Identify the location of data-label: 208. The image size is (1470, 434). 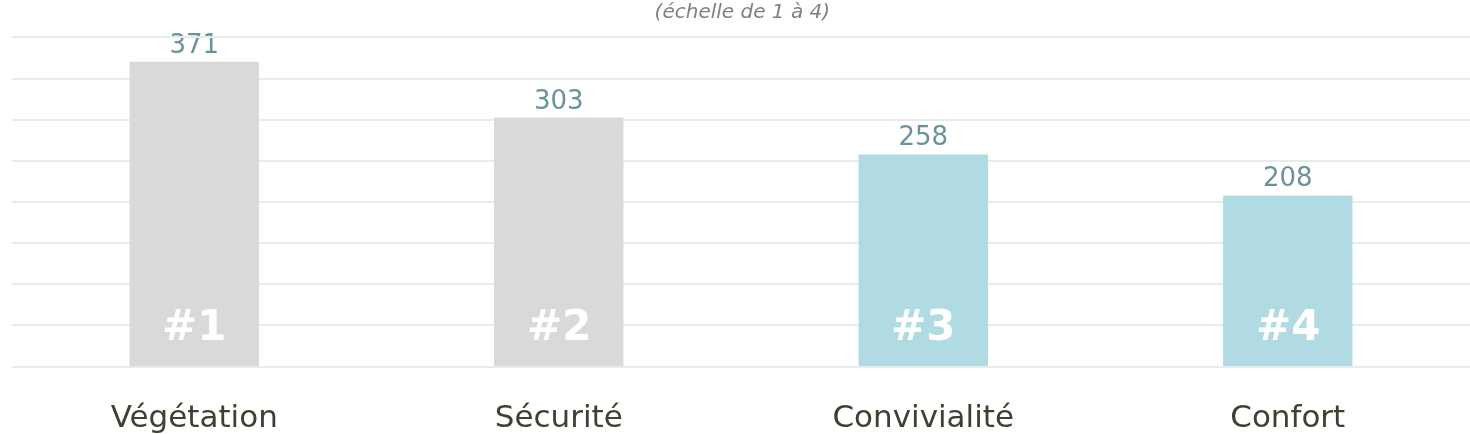
(1287, 177).